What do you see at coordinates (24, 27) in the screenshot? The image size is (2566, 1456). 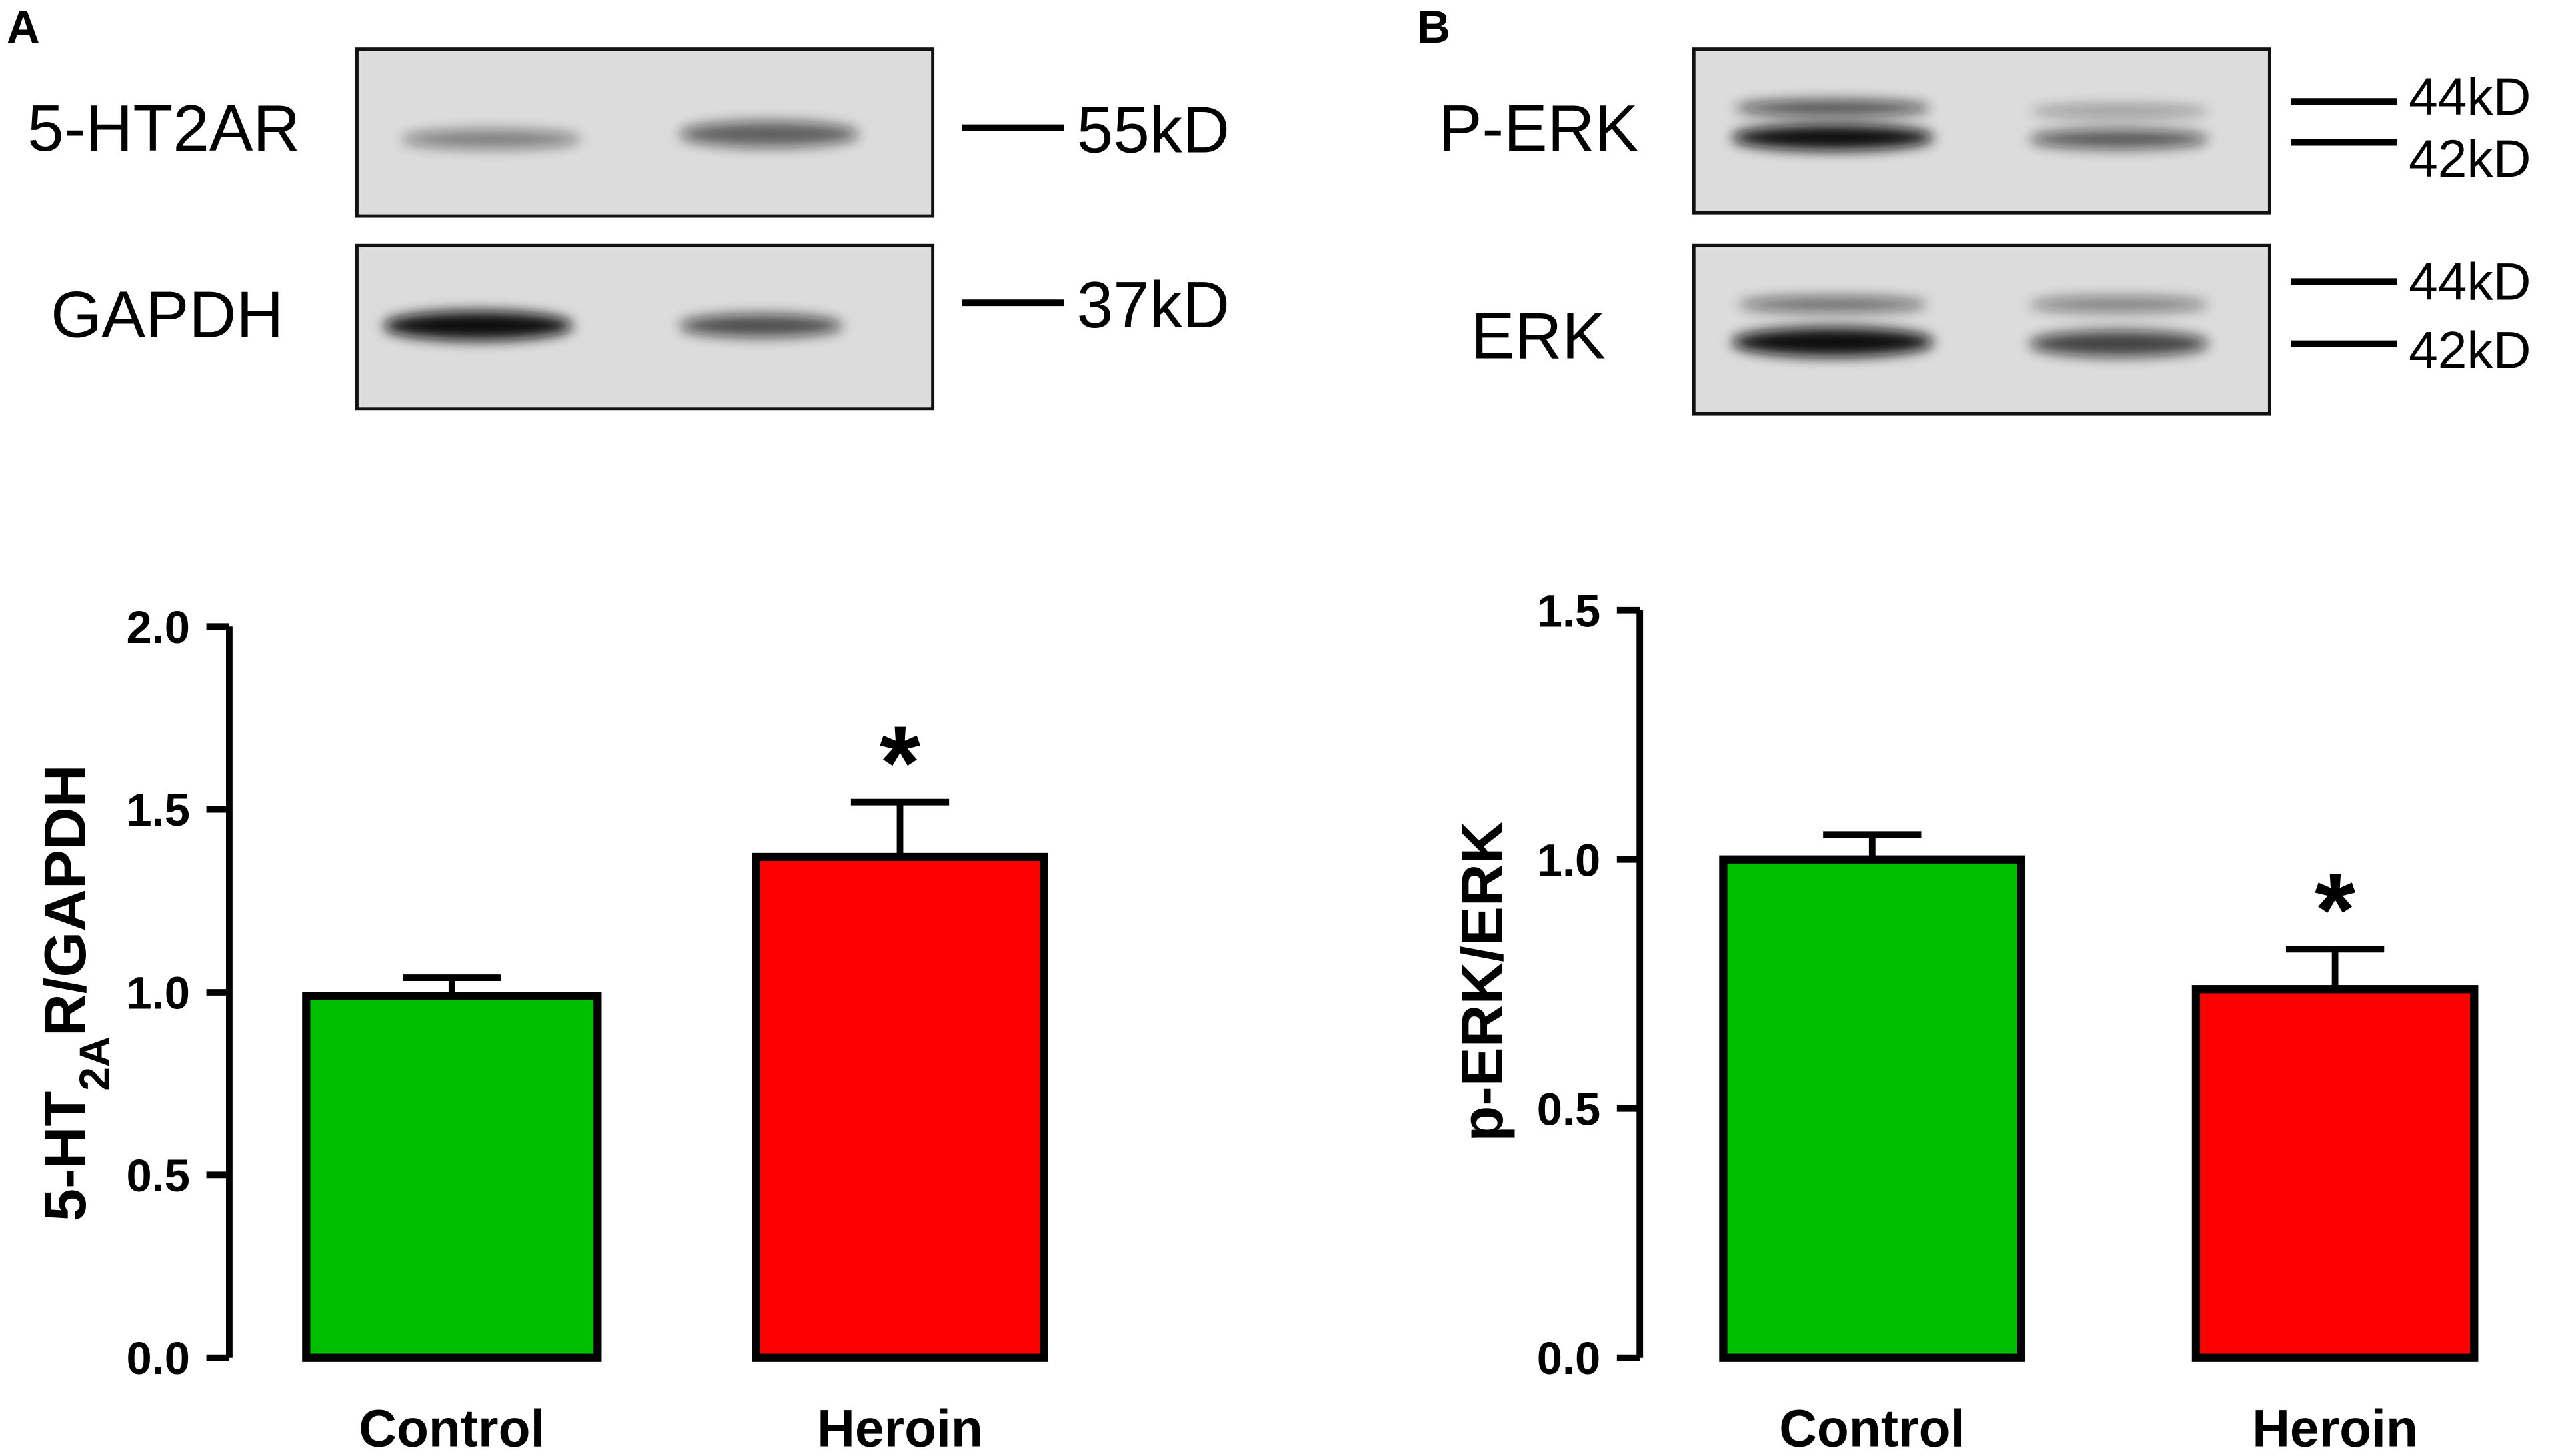 I see `panel-label: A` at bounding box center [24, 27].